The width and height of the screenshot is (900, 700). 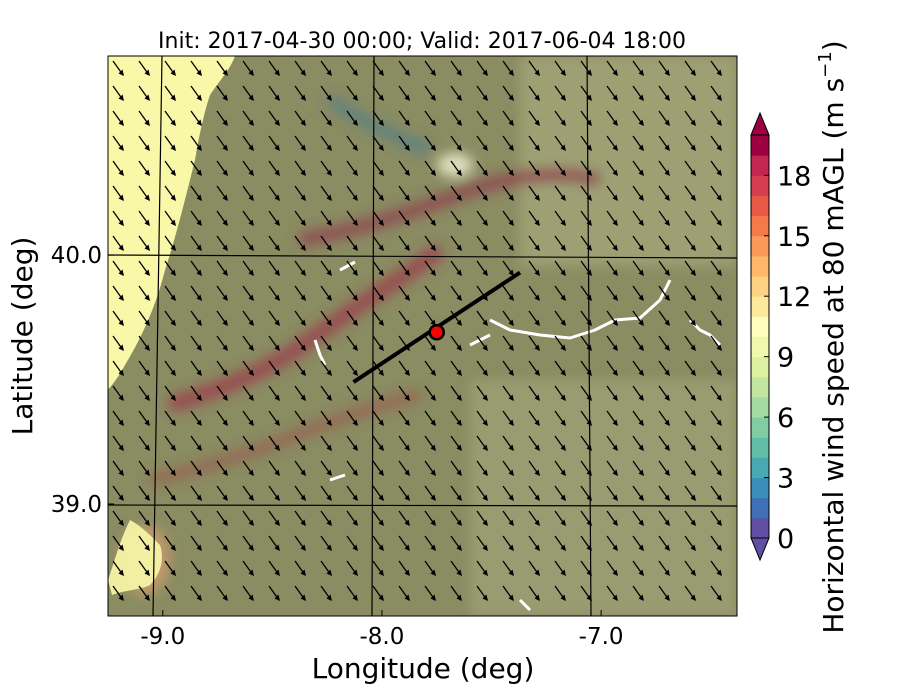 What do you see at coordinates (82, 380) in the screenshot?
I see `y-axis: 39.0 40.0` at bounding box center [82, 380].